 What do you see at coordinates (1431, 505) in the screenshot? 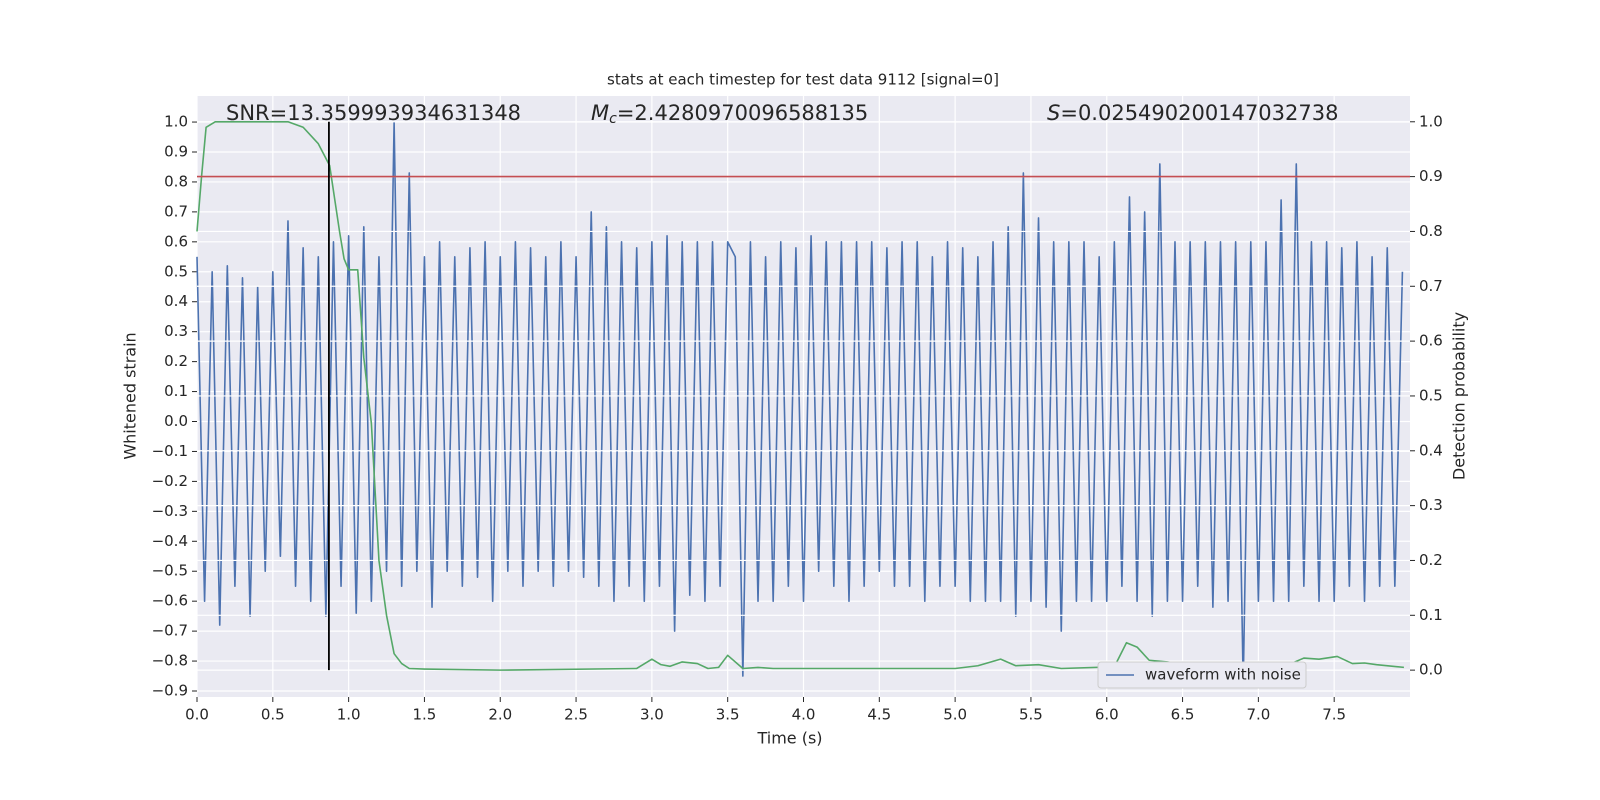
I see `y2-tick-label: 0.3` at bounding box center [1431, 505].